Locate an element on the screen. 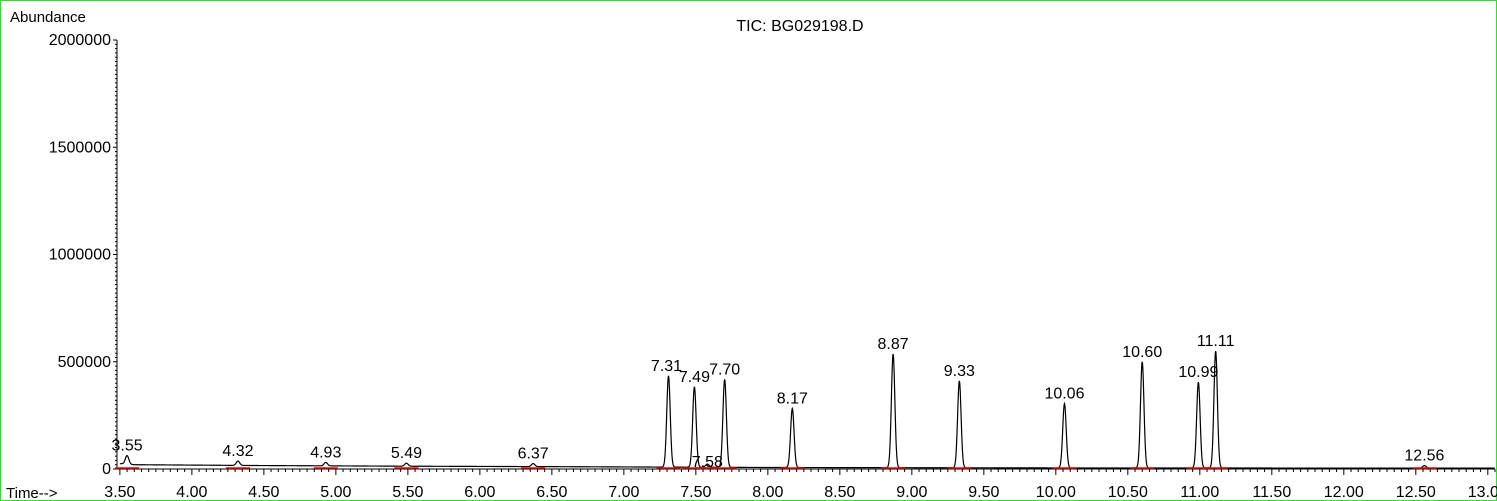 The image size is (1497, 501). peak-label: 7.58 is located at coordinates (707, 462).